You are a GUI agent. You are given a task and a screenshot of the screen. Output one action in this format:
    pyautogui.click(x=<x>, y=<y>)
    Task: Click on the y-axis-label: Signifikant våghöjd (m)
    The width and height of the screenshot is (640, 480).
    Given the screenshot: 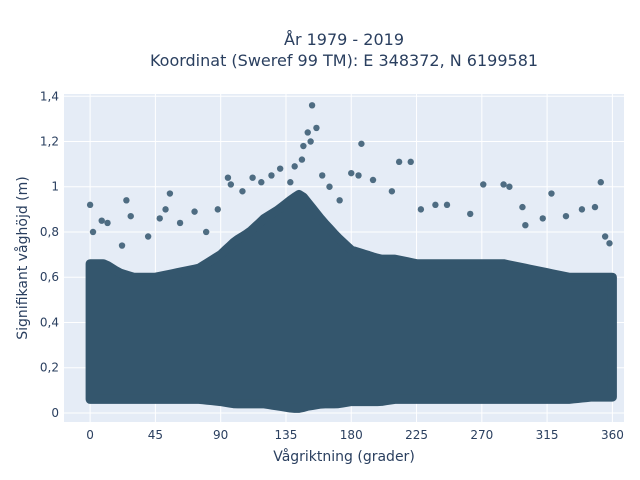 What is the action you would take?
    pyautogui.click(x=22, y=257)
    